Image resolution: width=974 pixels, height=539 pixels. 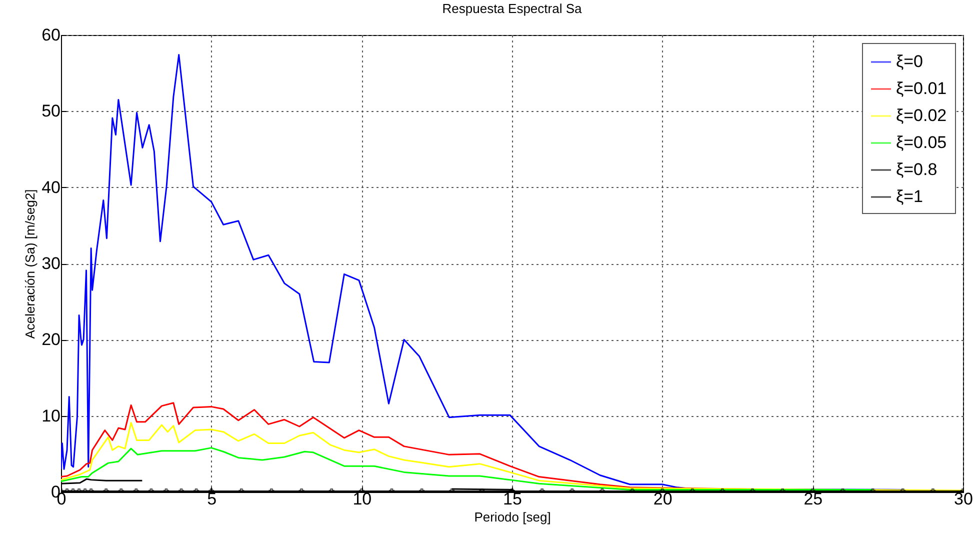 What do you see at coordinates (512, 8) in the screenshot?
I see `chart-title: Respuesta Espectral Sa` at bounding box center [512, 8].